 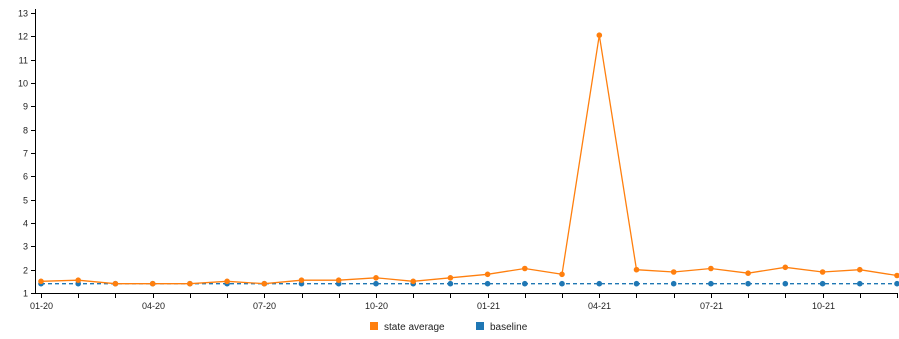 I want to click on y-tick-label: 13, so click(x=23, y=14).